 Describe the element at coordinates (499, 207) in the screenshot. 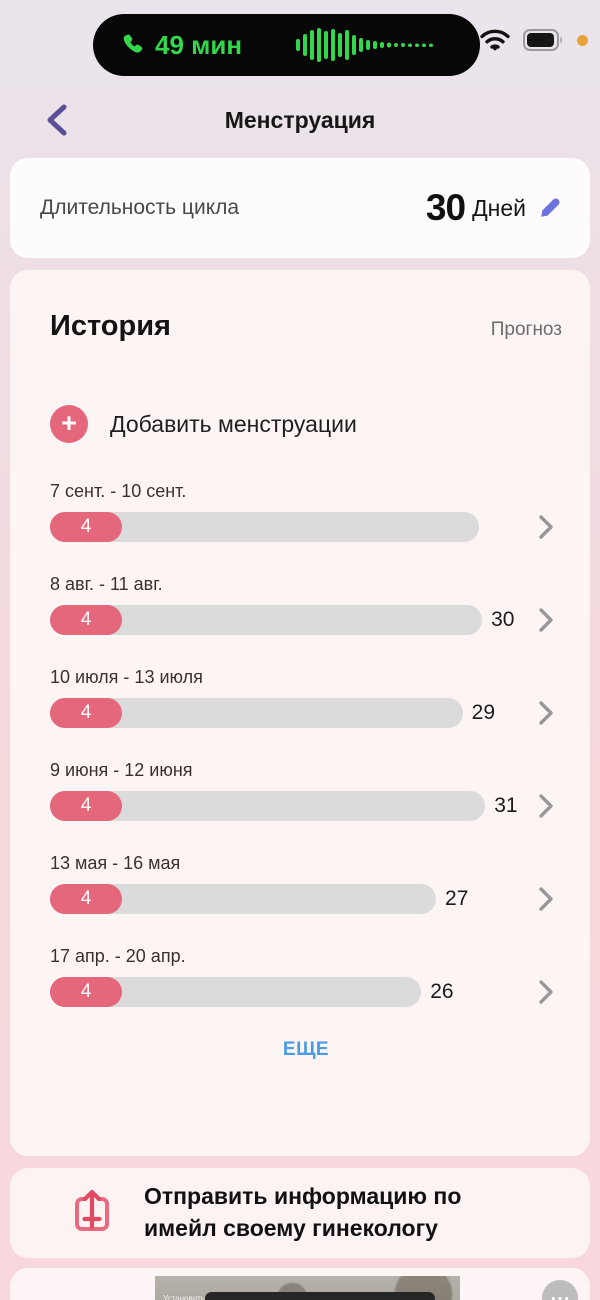

I see `cycle-length-unit: Дней` at that location.